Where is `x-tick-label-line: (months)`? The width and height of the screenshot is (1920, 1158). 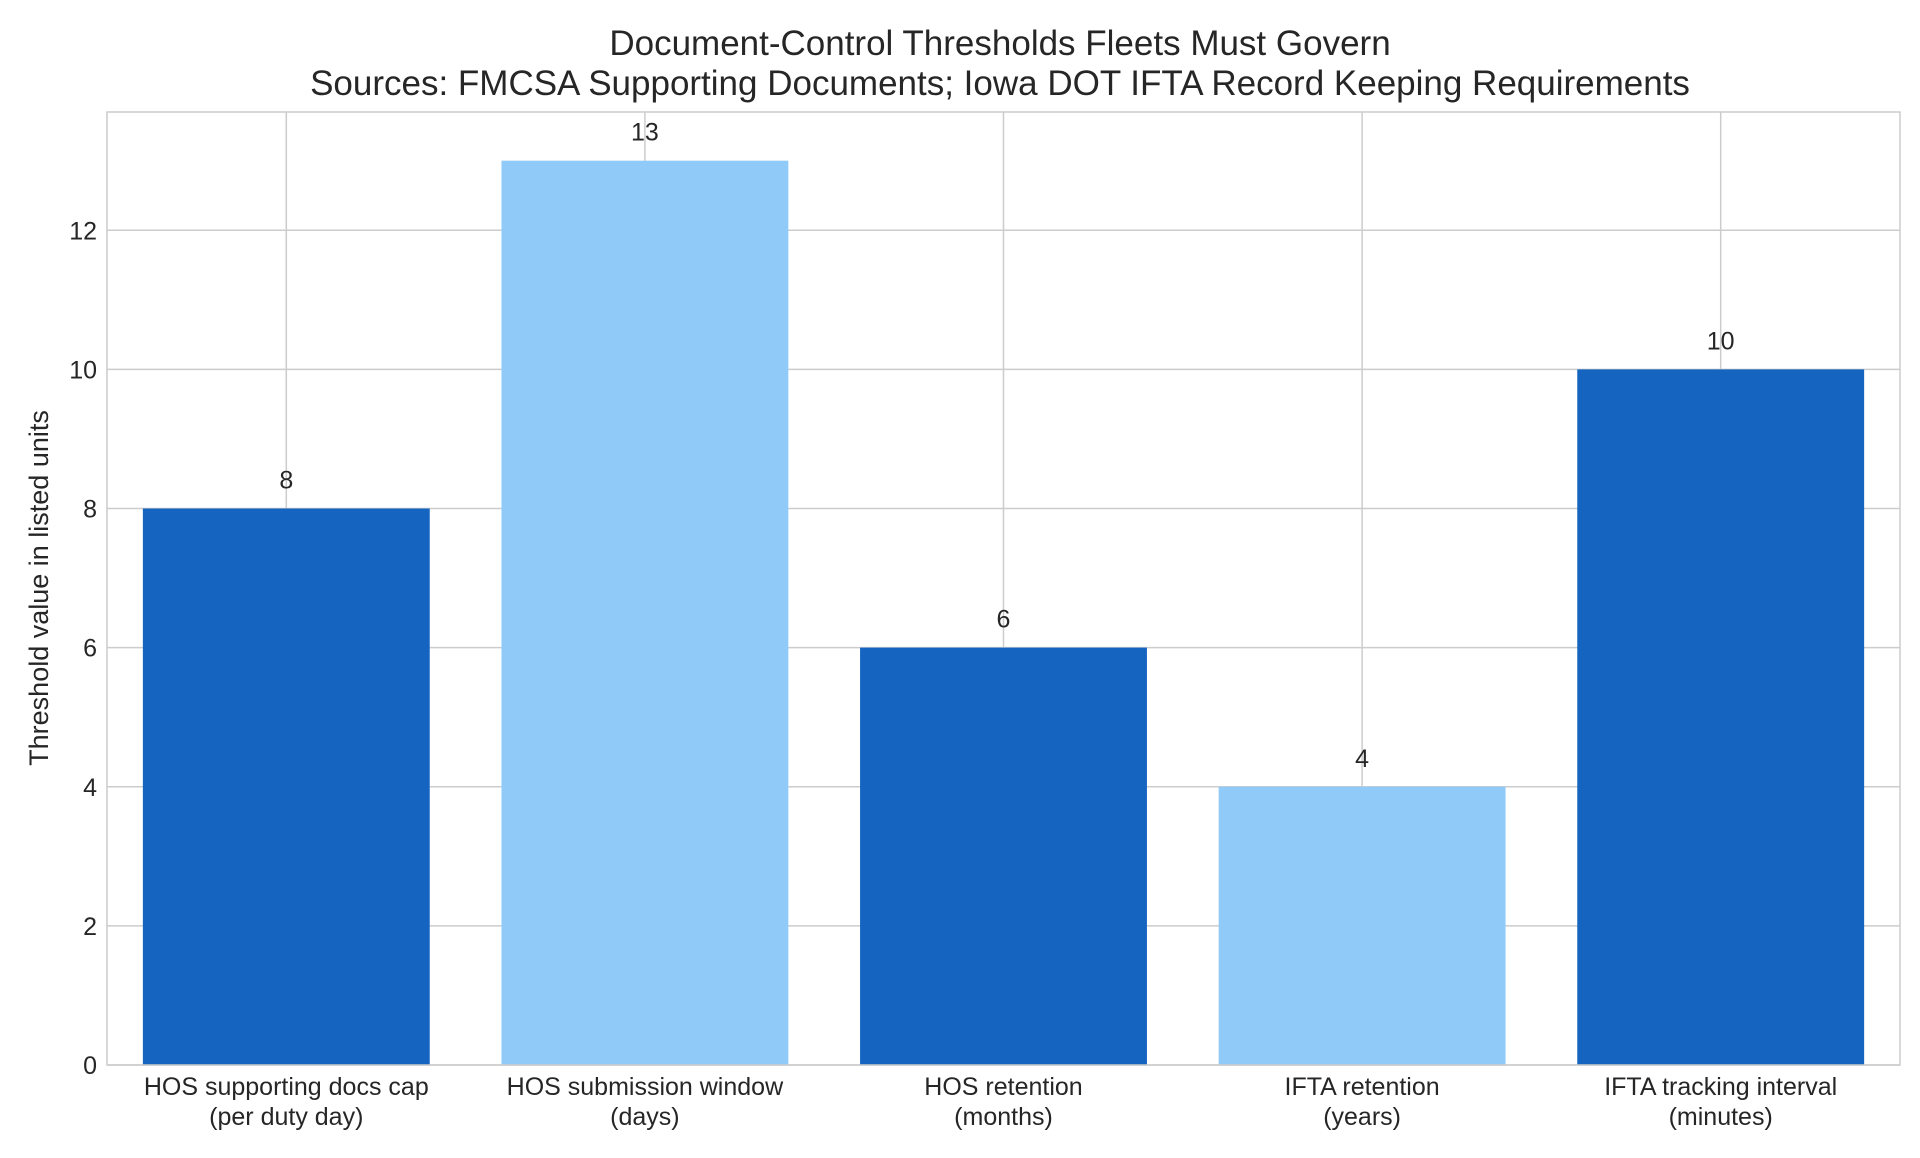
x-tick-label-line: (months) is located at coordinates (1003, 1117).